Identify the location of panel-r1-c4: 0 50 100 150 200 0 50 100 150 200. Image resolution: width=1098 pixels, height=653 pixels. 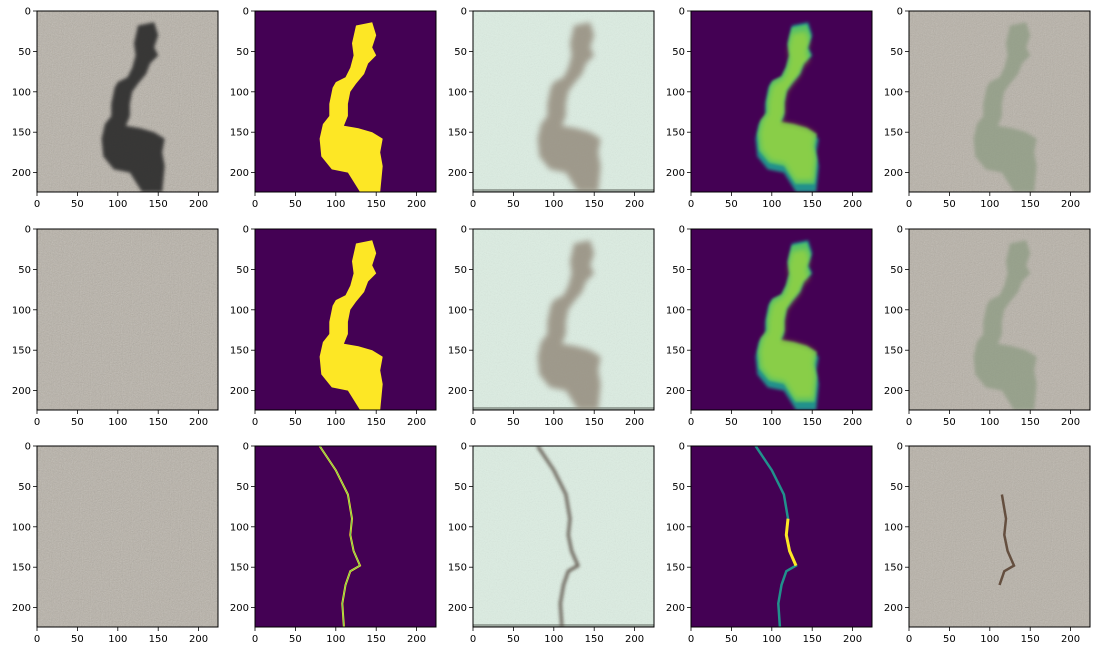
(987, 326).